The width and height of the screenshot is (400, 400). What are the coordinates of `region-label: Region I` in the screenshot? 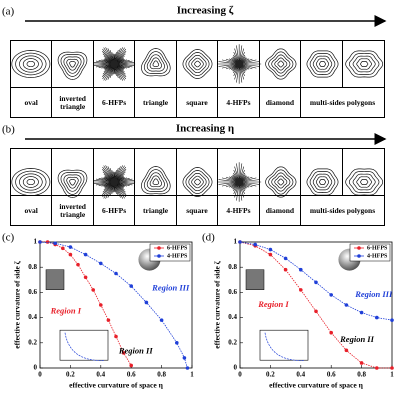 It's located at (66, 310).